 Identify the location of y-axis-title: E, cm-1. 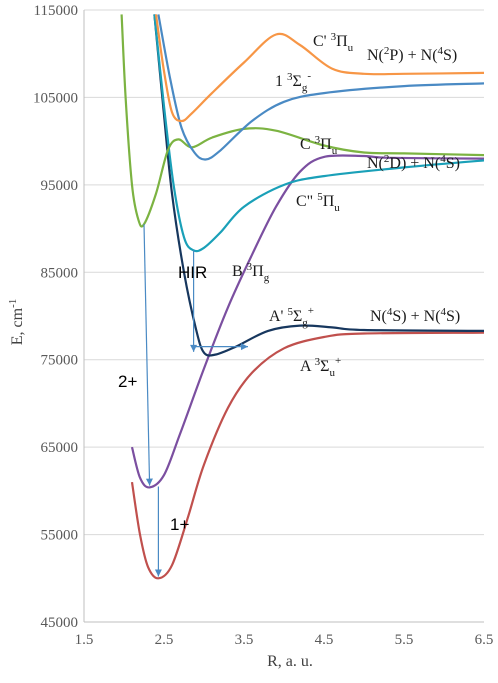
(16, 322).